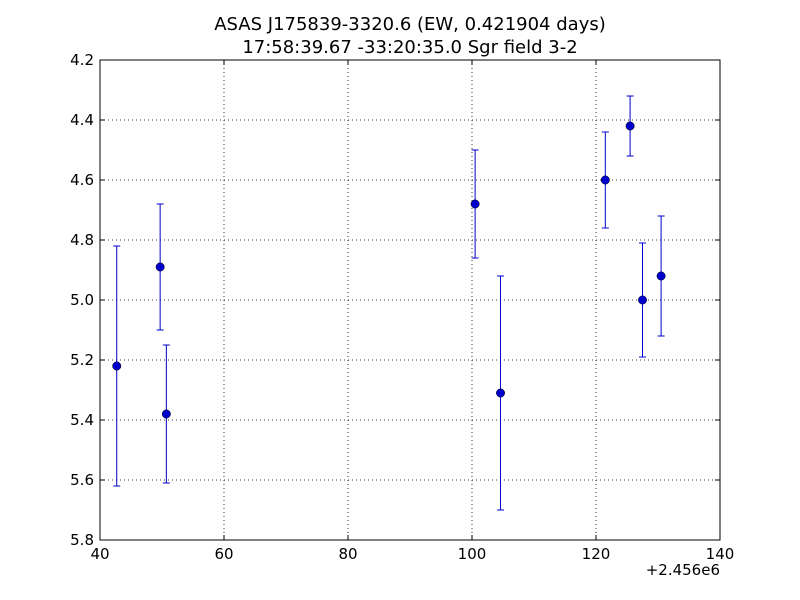  Describe the element at coordinates (683, 570) in the screenshot. I see `x-axis-offset-label: +2.456e6` at that location.